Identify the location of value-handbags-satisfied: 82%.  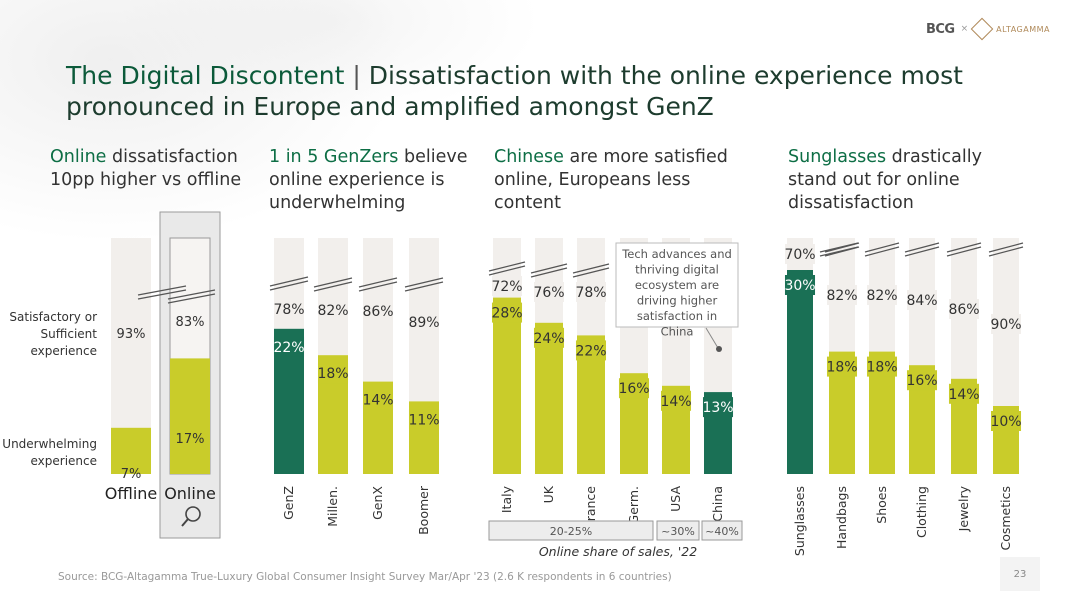
(841, 296).